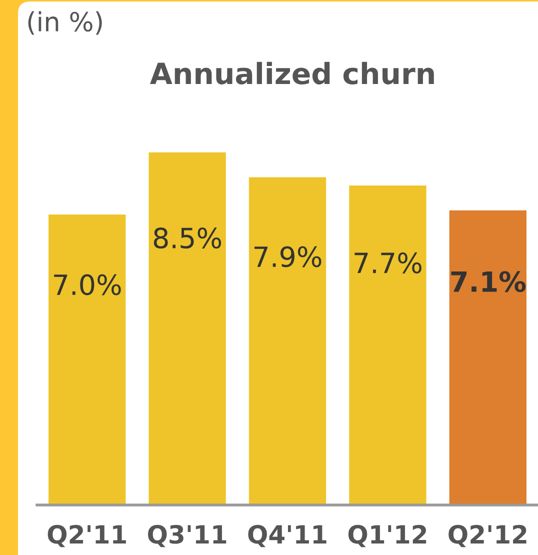 The height and width of the screenshot is (555, 538). Describe the element at coordinates (87, 536) in the screenshot. I see `x-tick-label: Q2'11` at that location.